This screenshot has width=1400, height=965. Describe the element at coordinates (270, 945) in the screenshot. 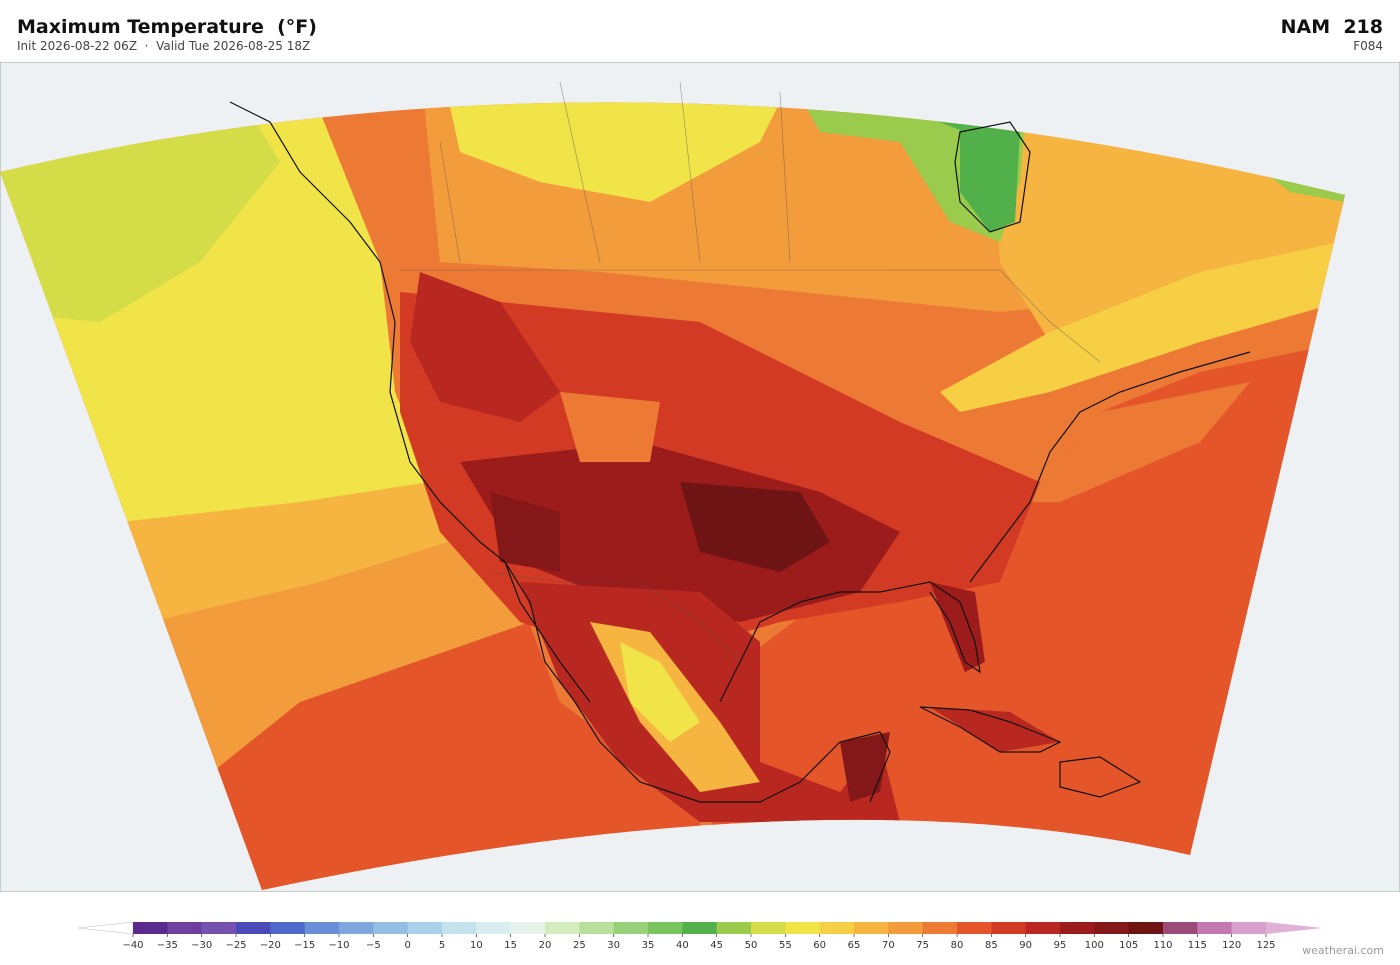

I see `colorbar-tick-label: −20` at that location.